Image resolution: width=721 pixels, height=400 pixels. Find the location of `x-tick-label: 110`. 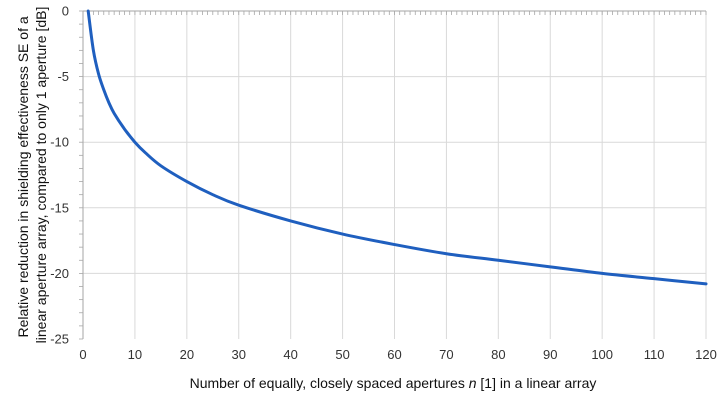

x-tick-label: 110 is located at coordinates (654, 354).